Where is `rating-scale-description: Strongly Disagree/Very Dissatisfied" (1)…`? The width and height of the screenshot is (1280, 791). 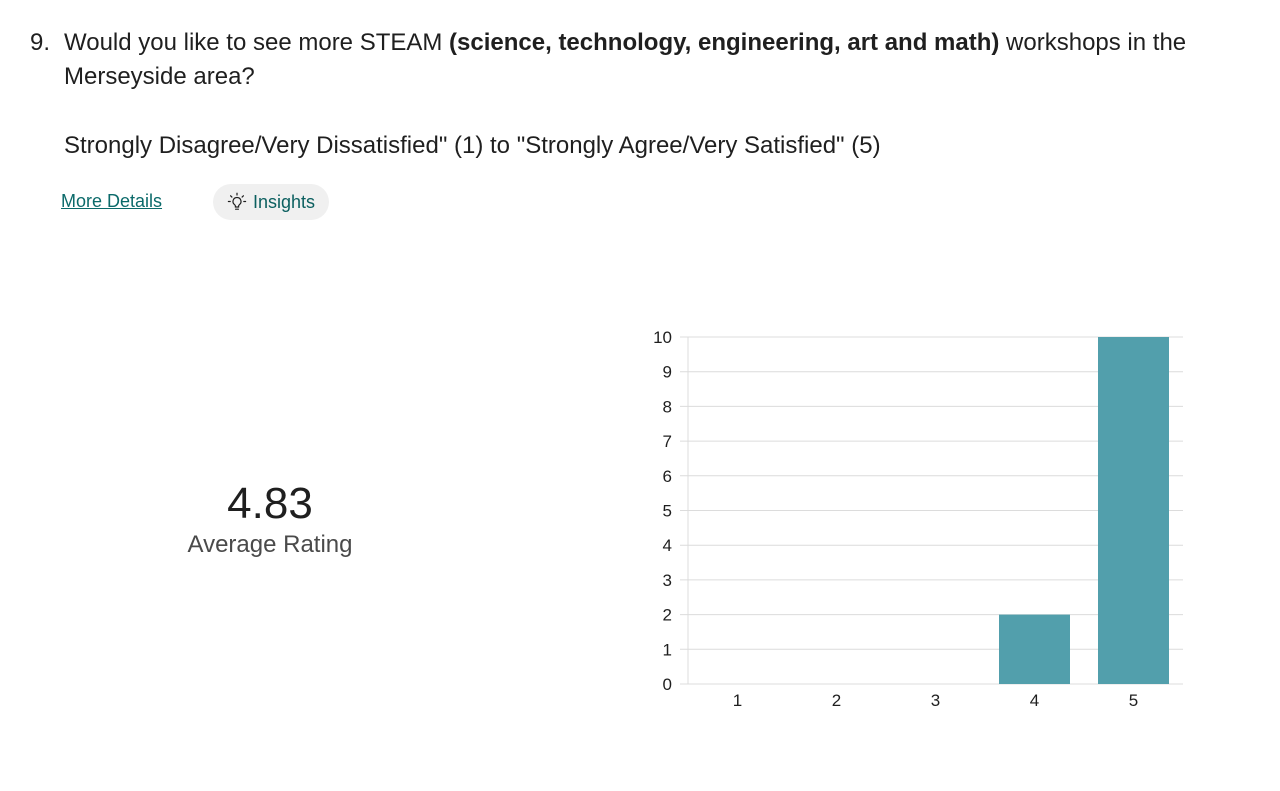
rating-scale-description: Strongly Disagree/Very Dissatisfied" (1)… is located at coordinates (472, 145).